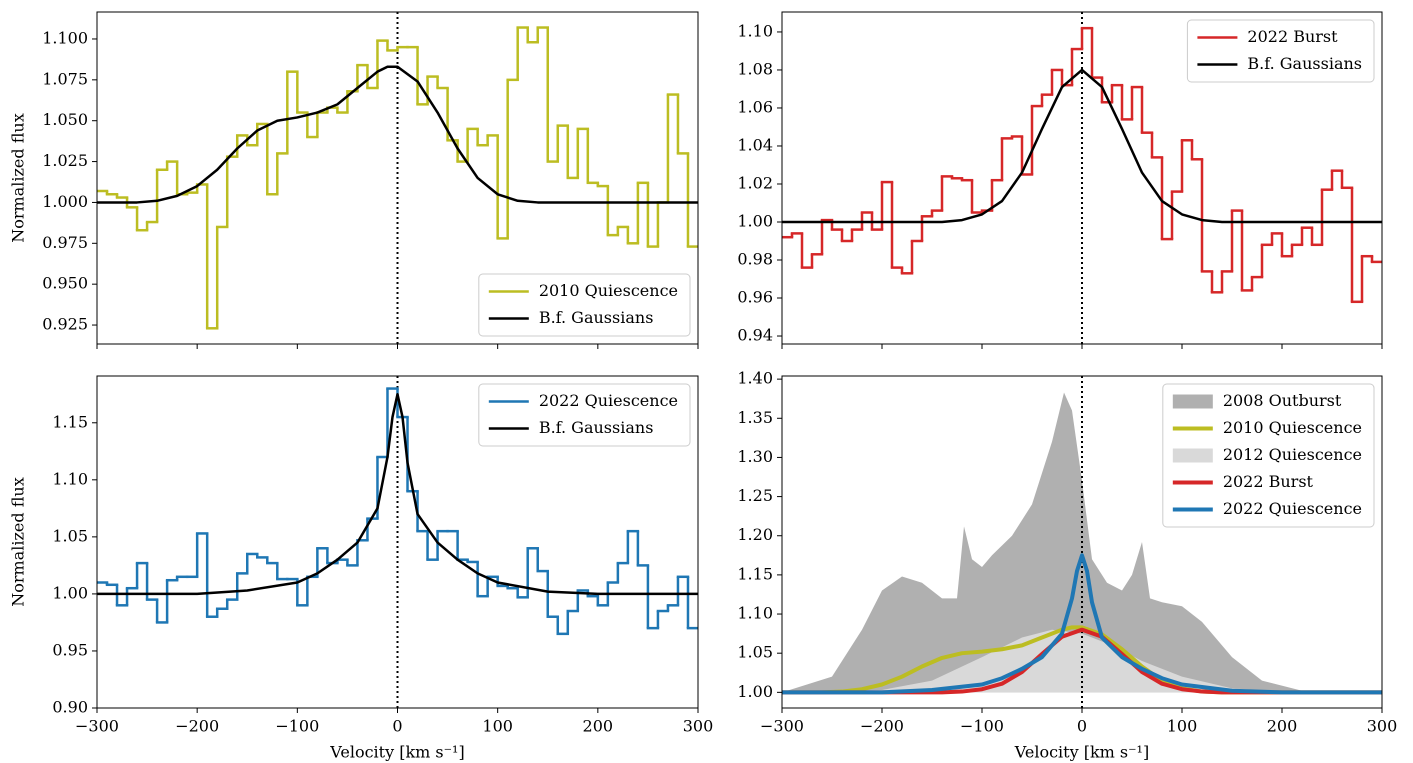 This screenshot has height=763, width=1413. What do you see at coordinates (755, 106) in the screenshot?
I see `y-tick-label: 1.06` at bounding box center [755, 106].